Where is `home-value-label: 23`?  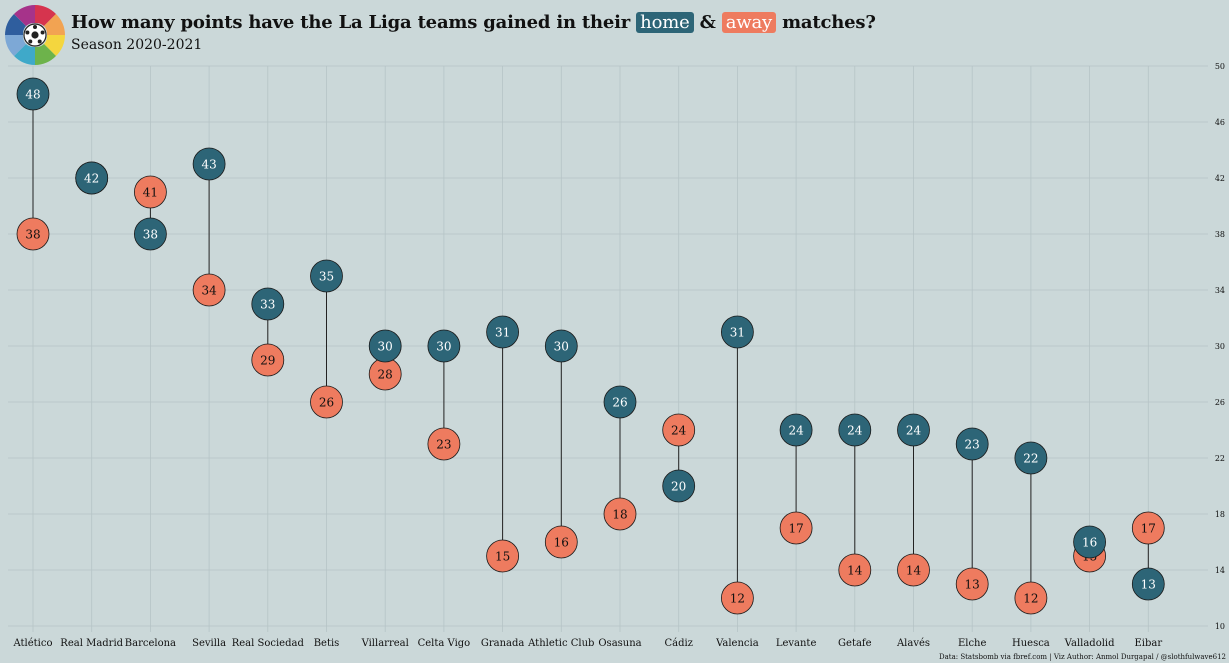 home-value-label: 23 is located at coordinates (972, 445).